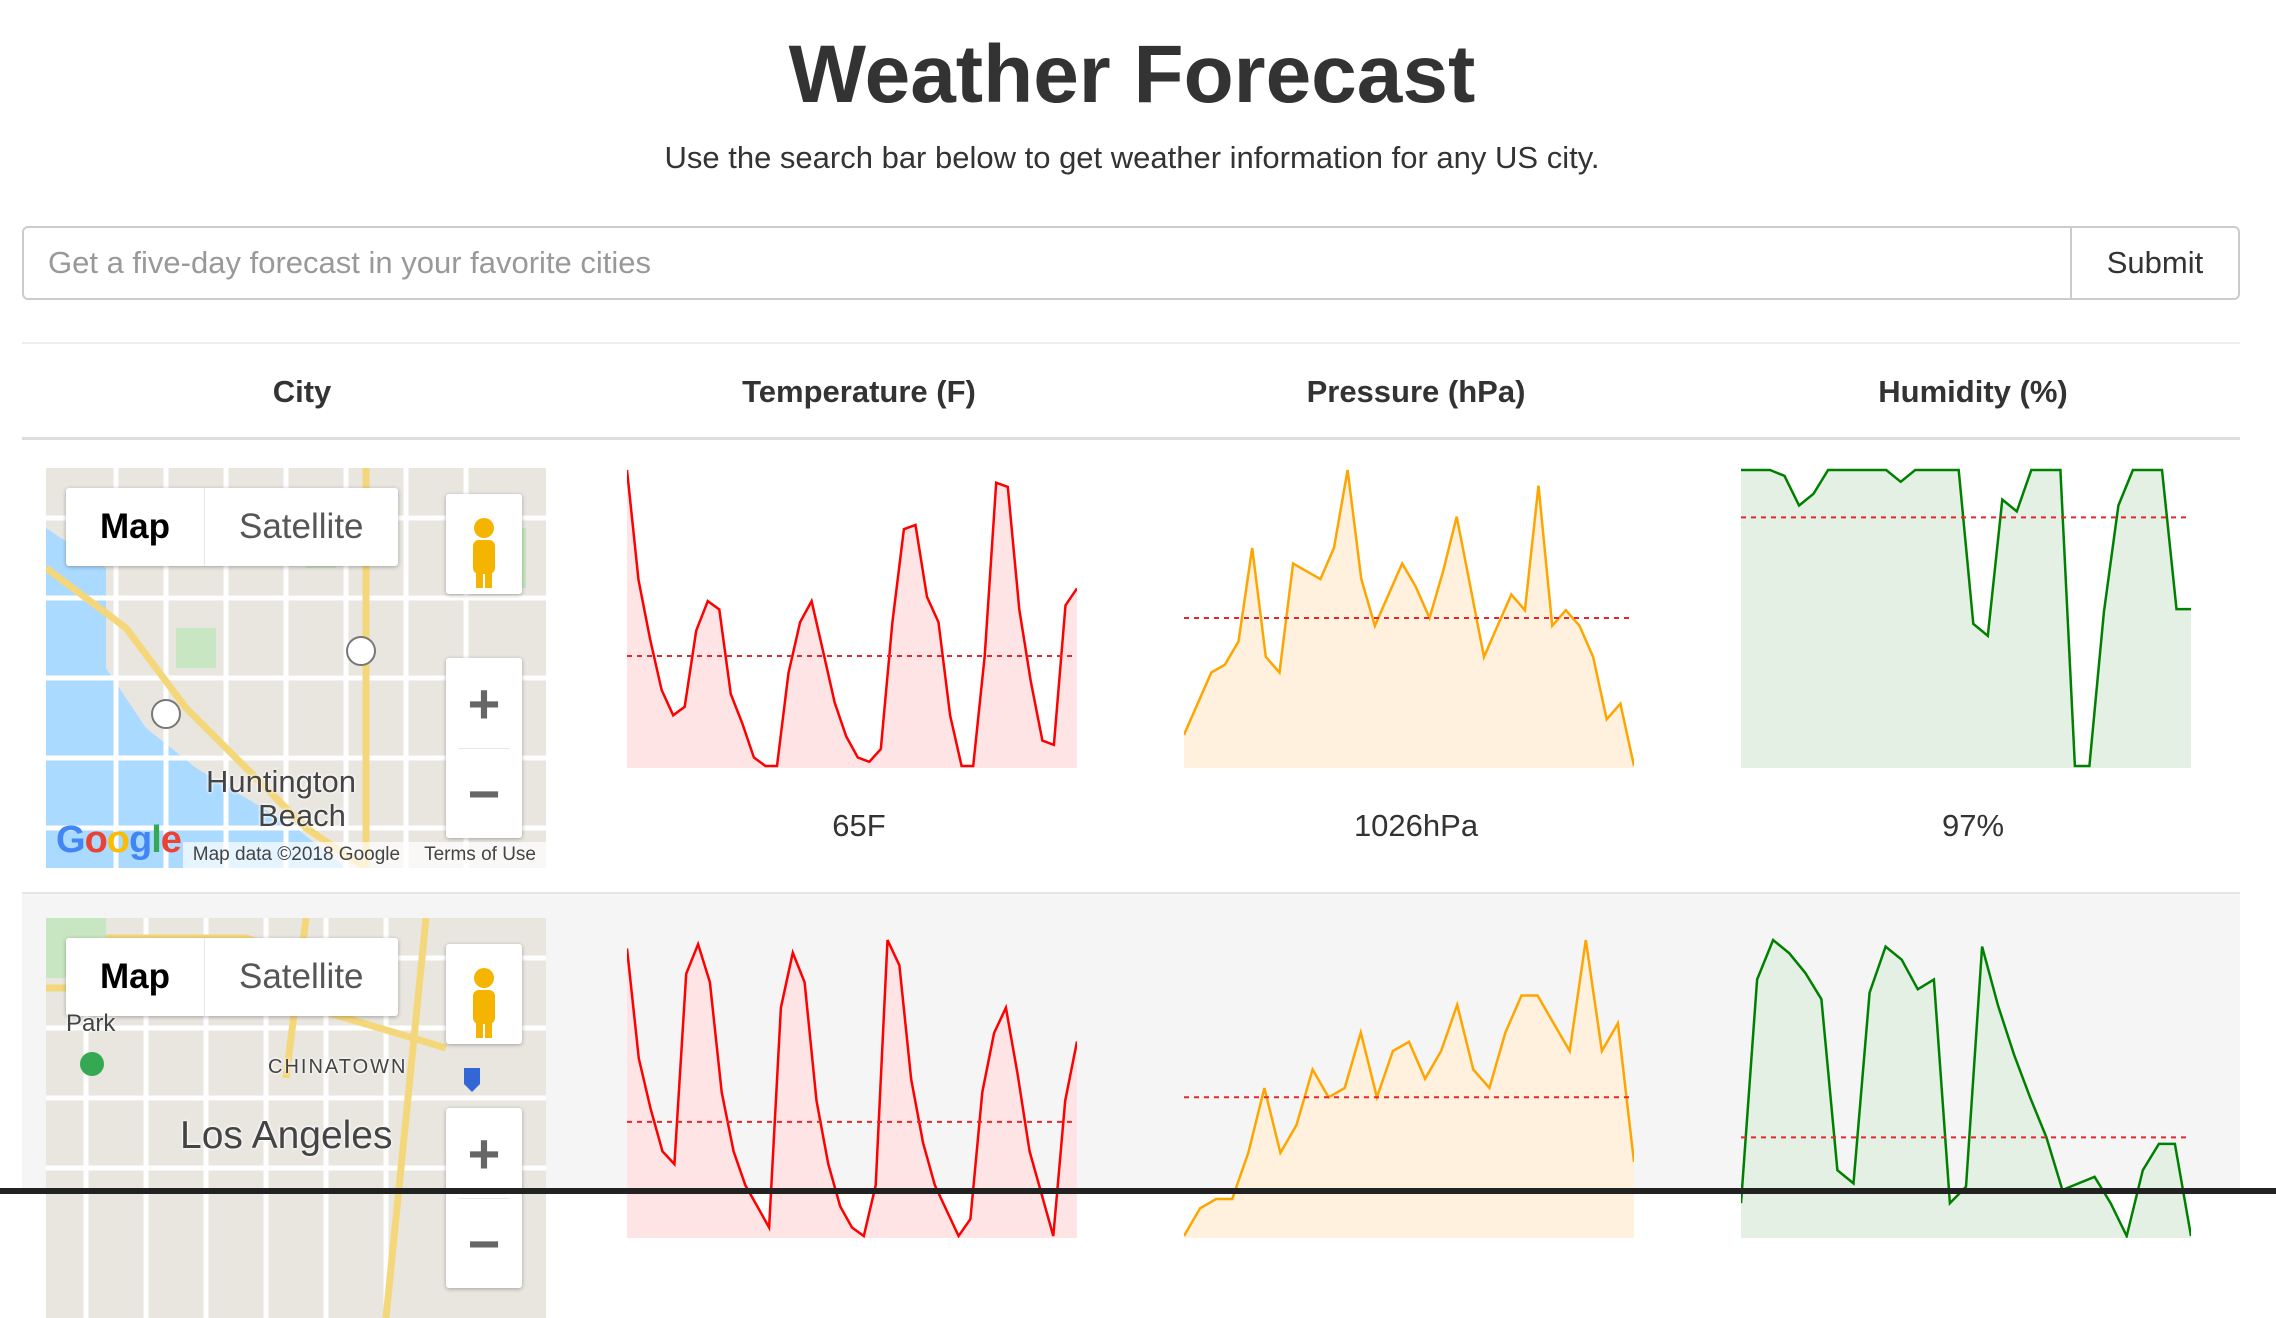 The width and height of the screenshot is (2276, 1318). What do you see at coordinates (1973, 391) in the screenshot?
I see `column-header-humidity: Humidity (%)` at bounding box center [1973, 391].